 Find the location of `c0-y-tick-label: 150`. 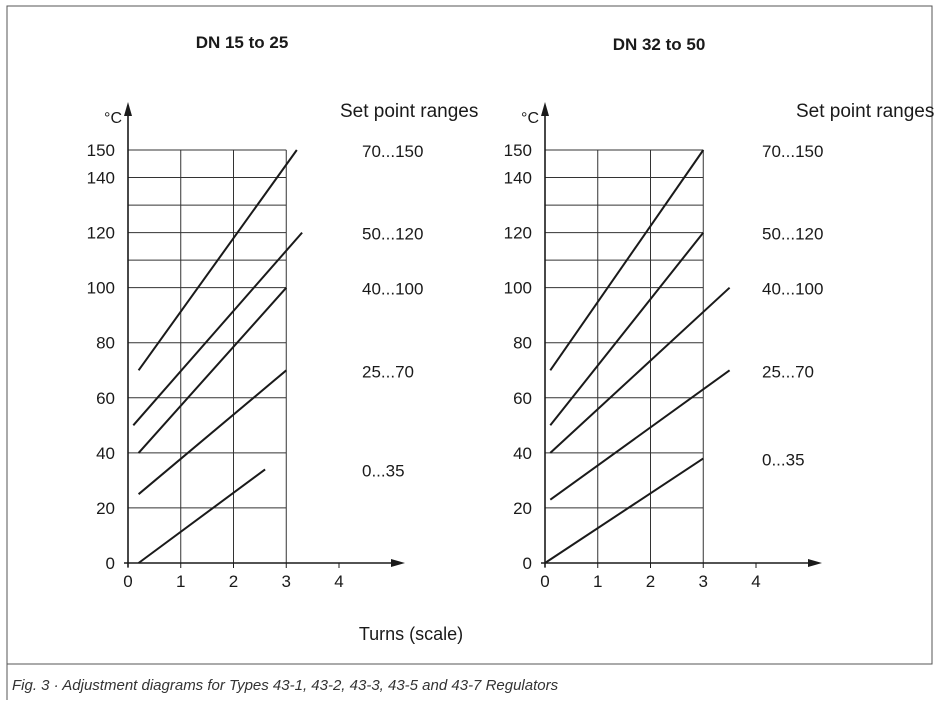

c0-y-tick-label: 150 is located at coordinates (101, 150).